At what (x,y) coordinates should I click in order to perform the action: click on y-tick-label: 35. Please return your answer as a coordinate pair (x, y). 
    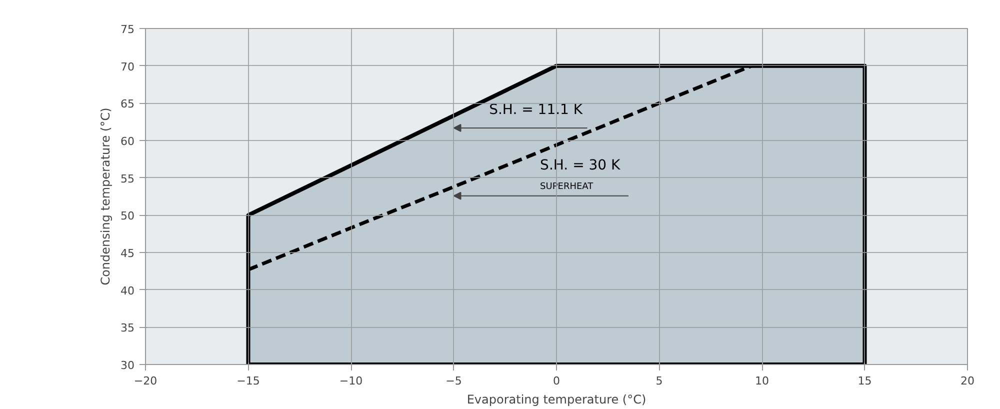
    Looking at the image, I should click on (127, 328).